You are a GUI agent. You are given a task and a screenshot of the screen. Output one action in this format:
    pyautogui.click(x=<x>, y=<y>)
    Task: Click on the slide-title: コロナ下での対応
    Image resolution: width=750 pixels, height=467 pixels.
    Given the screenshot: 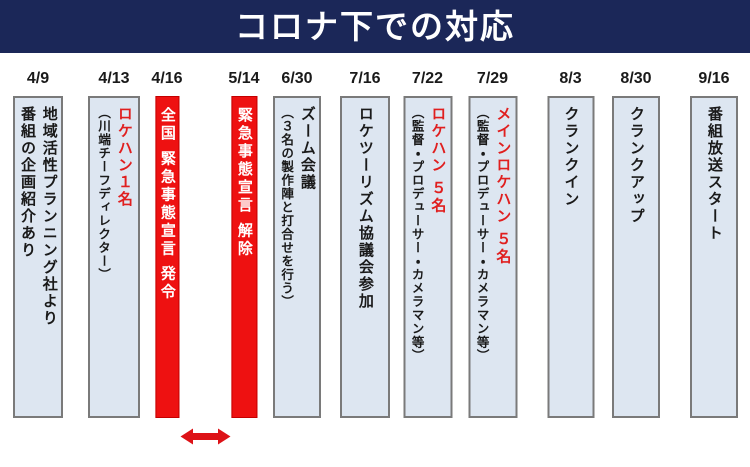 What is the action you would take?
    pyautogui.click(x=375, y=26)
    